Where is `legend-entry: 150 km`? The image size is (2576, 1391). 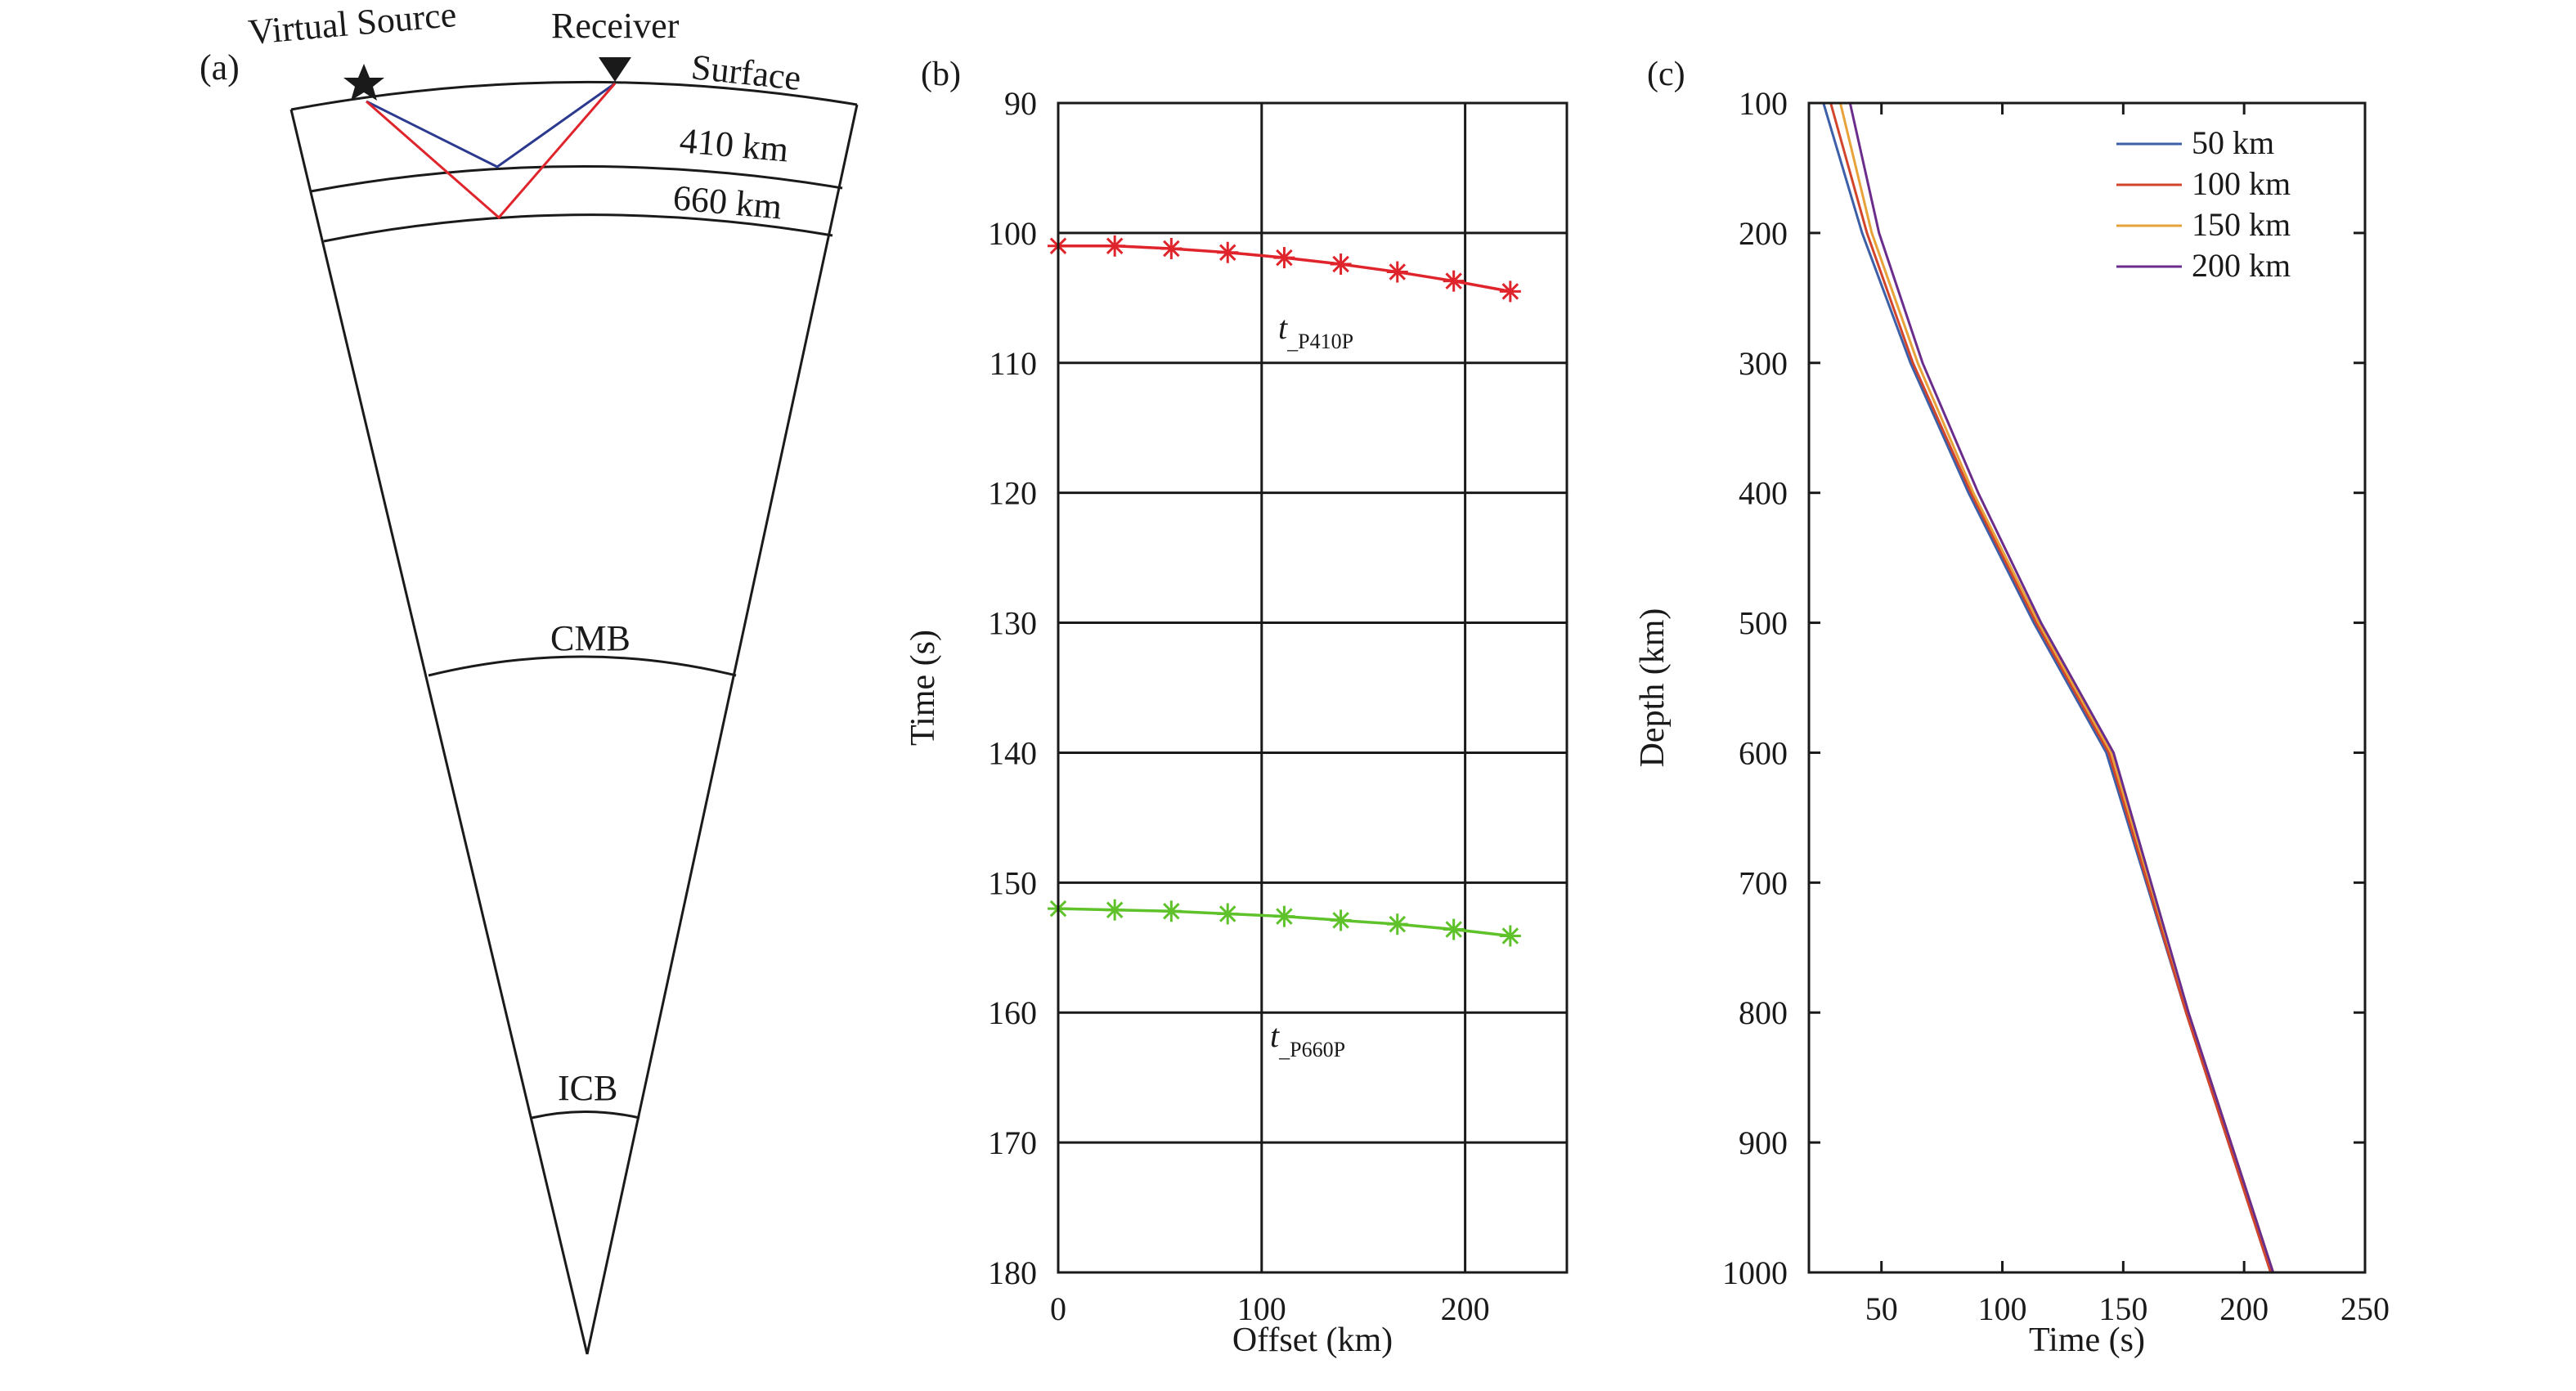
legend-entry: 150 km is located at coordinates (2241, 224).